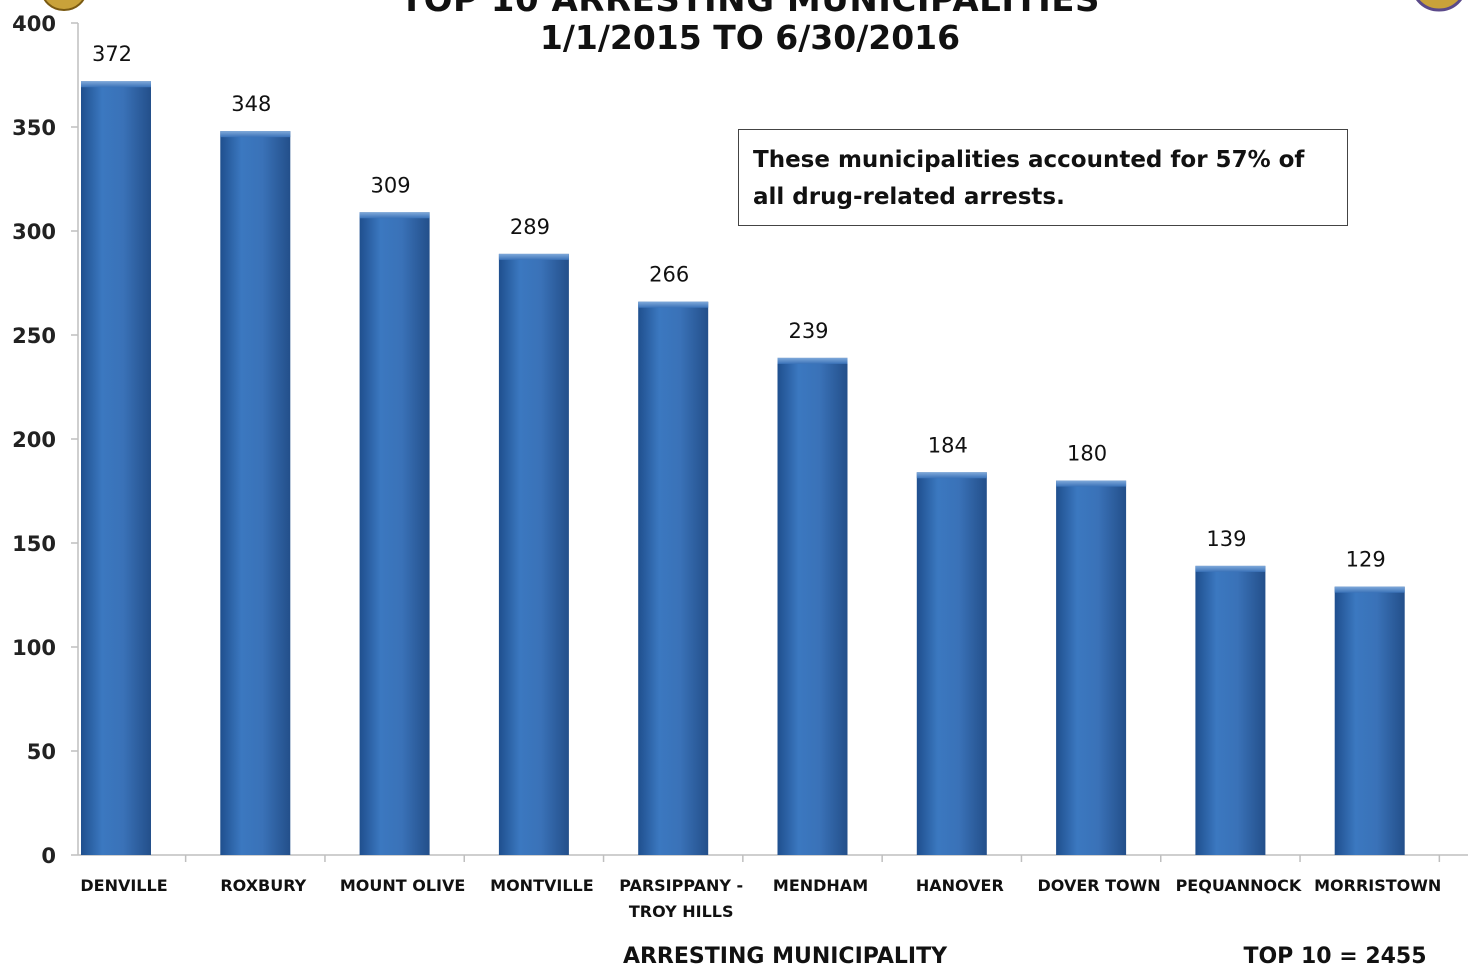 The image size is (1470, 972). I want to click on data-label: 266, so click(669, 275).